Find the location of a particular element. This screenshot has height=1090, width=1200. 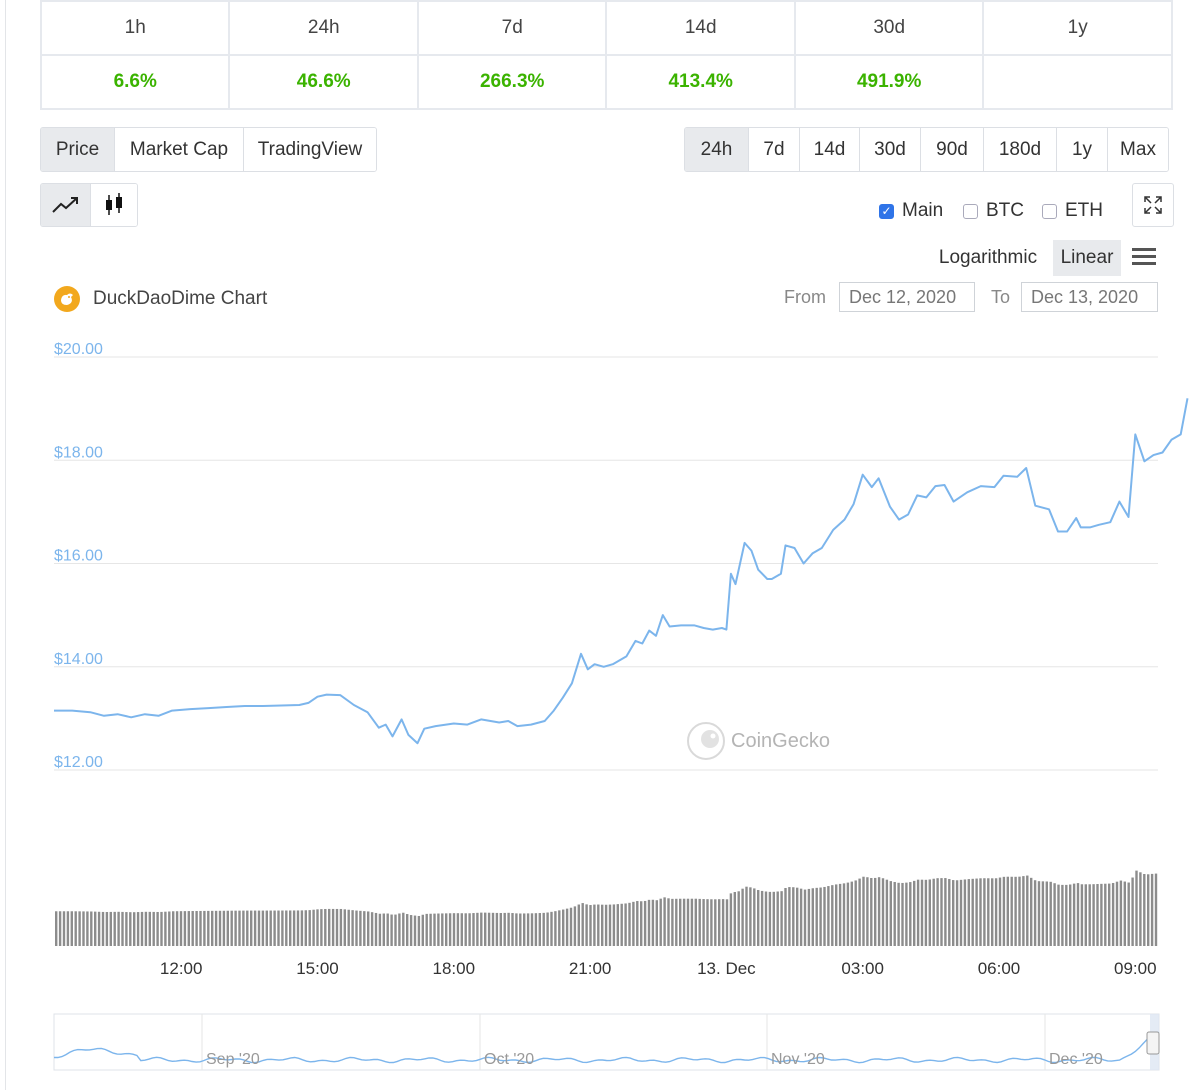

compare-btc-label: BTC is located at coordinates (1005, 210).